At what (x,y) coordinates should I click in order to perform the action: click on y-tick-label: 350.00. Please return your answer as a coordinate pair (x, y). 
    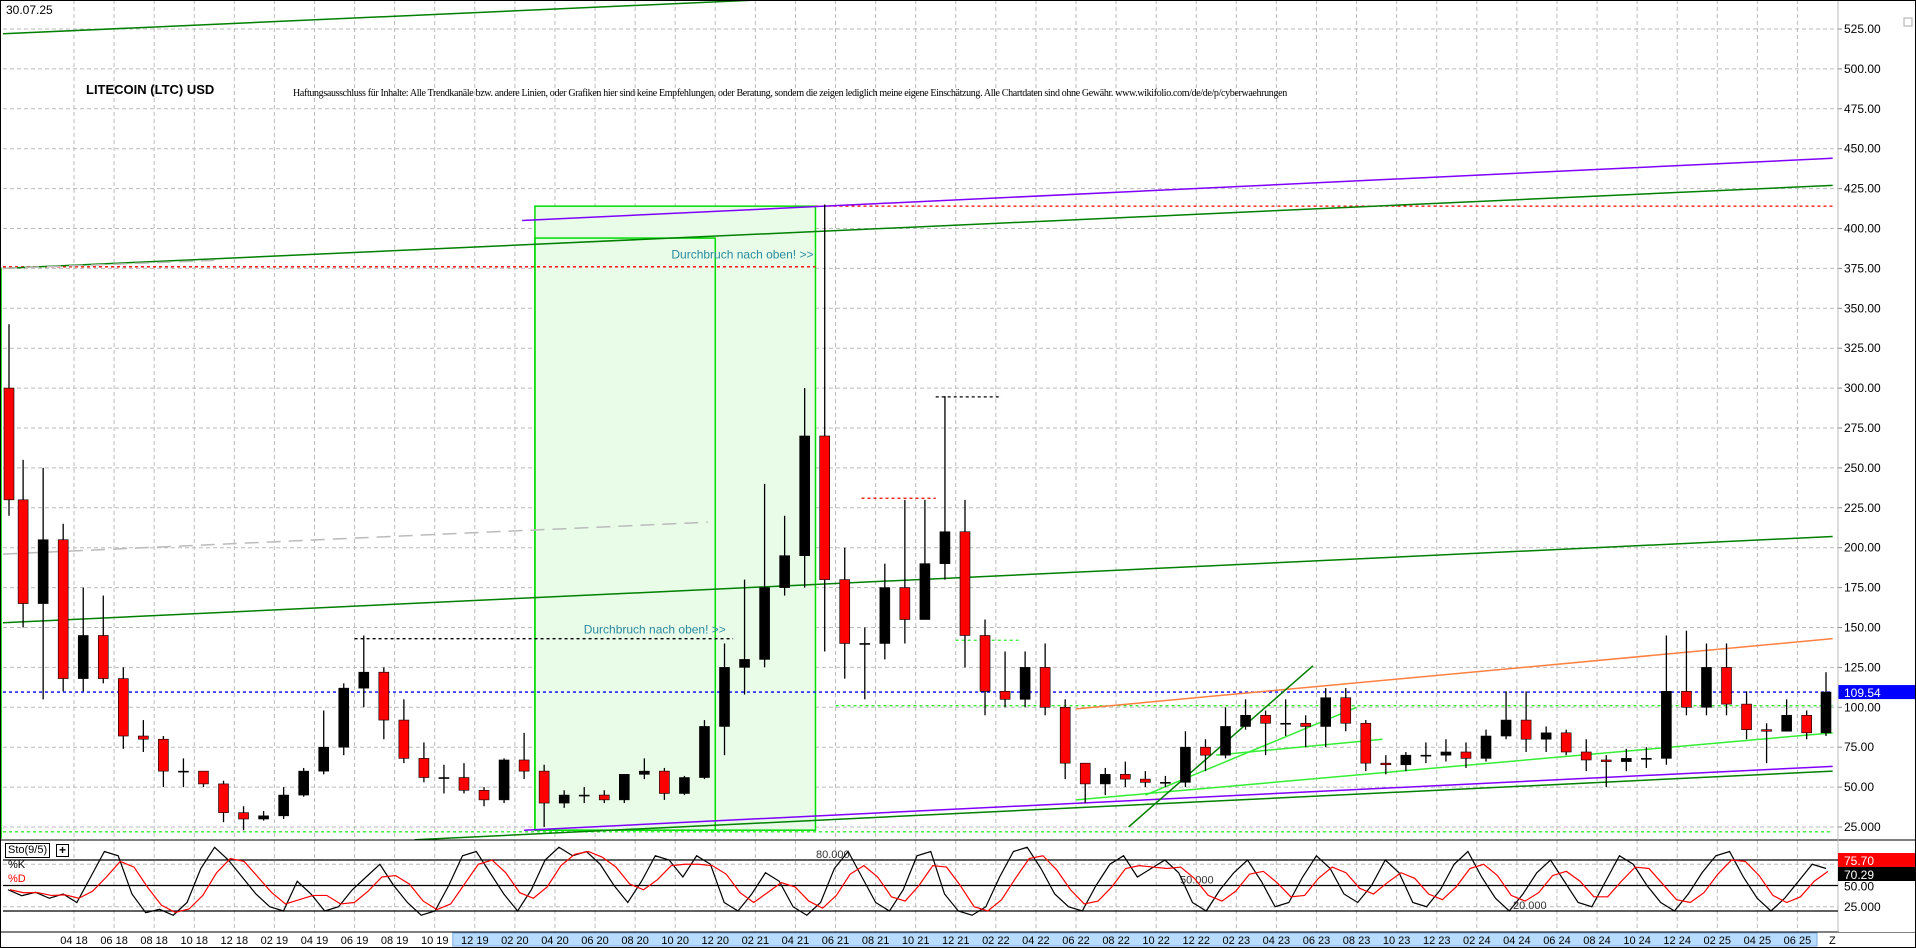
    Looking at the image, I should click on (1862, 308).